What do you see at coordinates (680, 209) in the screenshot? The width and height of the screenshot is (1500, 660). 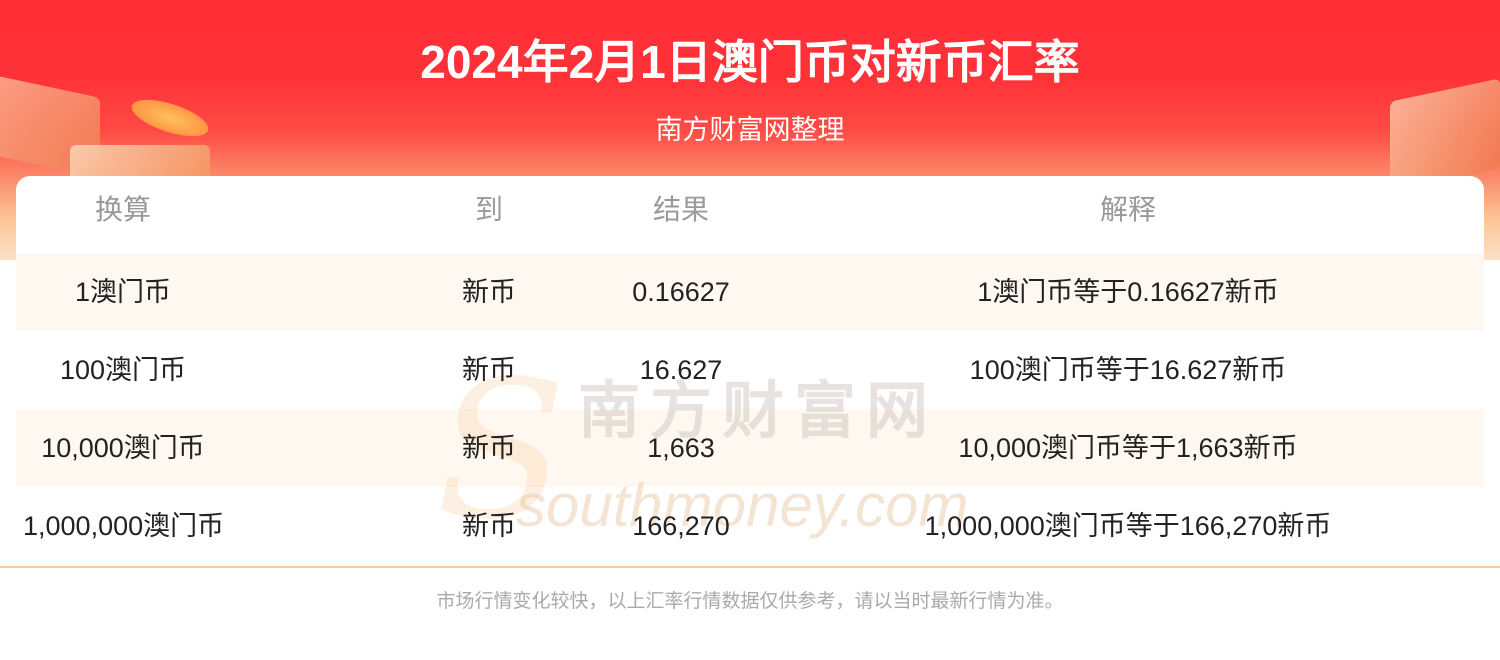 I see `column-header: 结果` at bounding box center [680, 209].